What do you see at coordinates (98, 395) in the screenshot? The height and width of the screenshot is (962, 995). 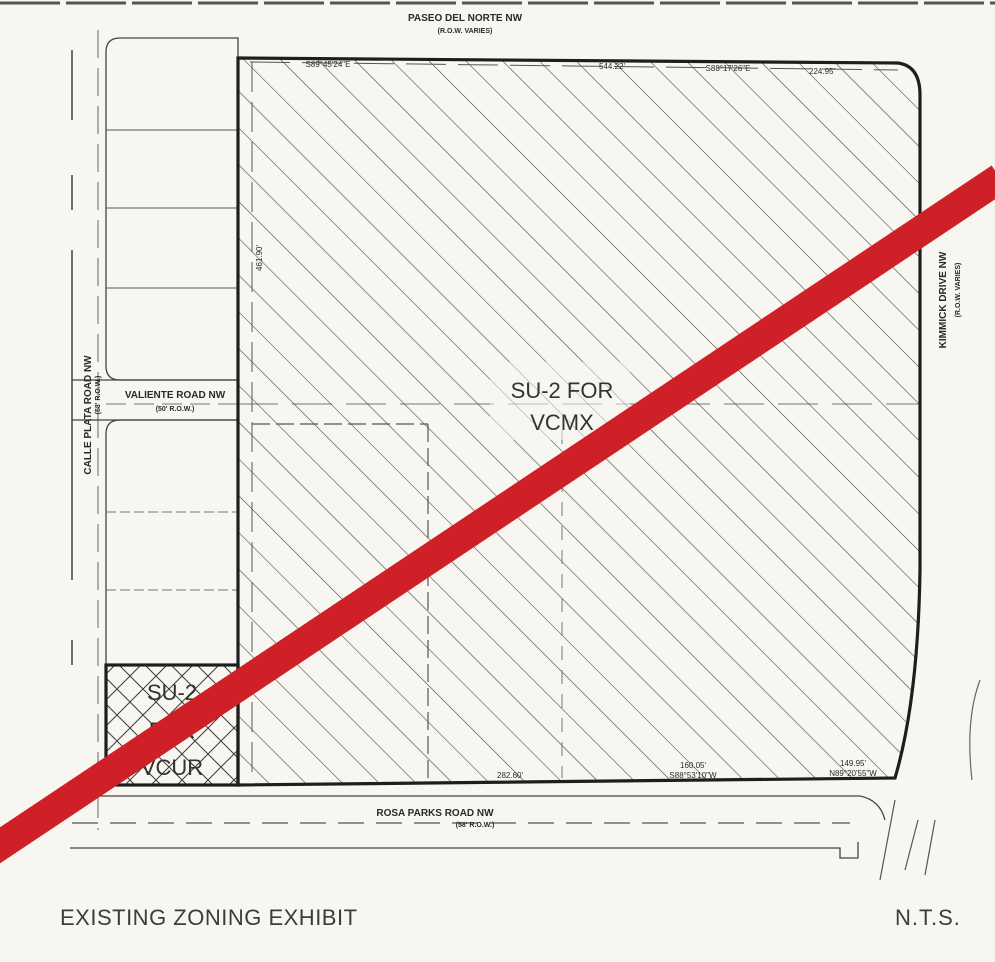 I see `calle-plata-row: (58' R.O.W.)` at bounding box center [98, 395].